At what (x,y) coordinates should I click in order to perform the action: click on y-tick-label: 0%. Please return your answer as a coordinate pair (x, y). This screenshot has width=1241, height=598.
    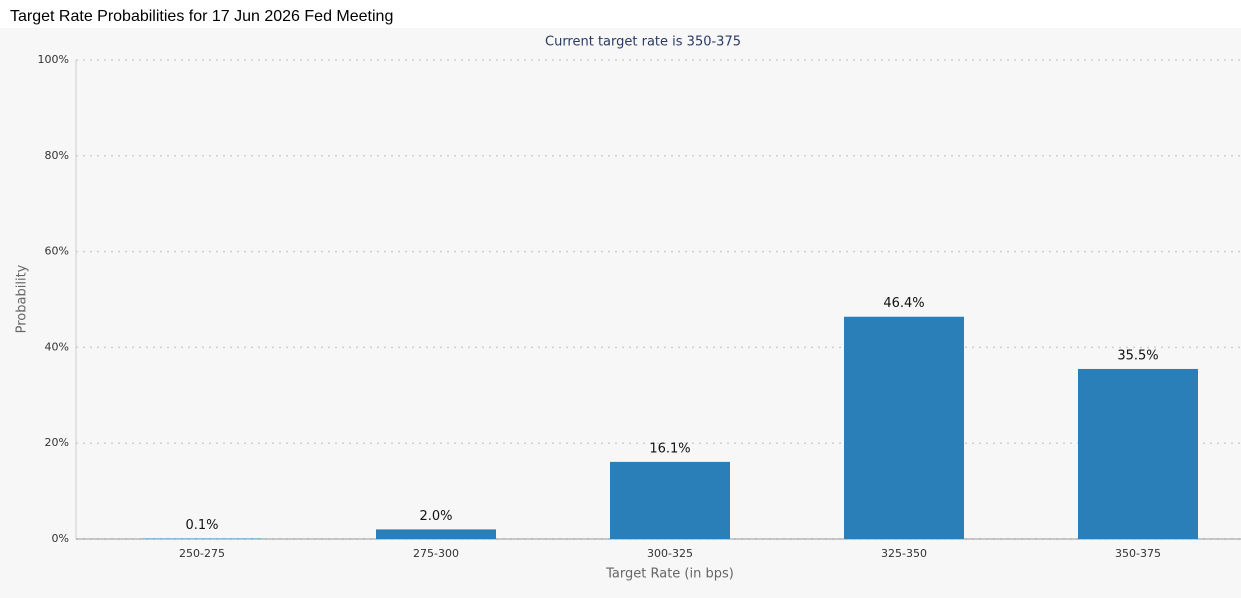
    Looking at the image, I should click on (60, 538).